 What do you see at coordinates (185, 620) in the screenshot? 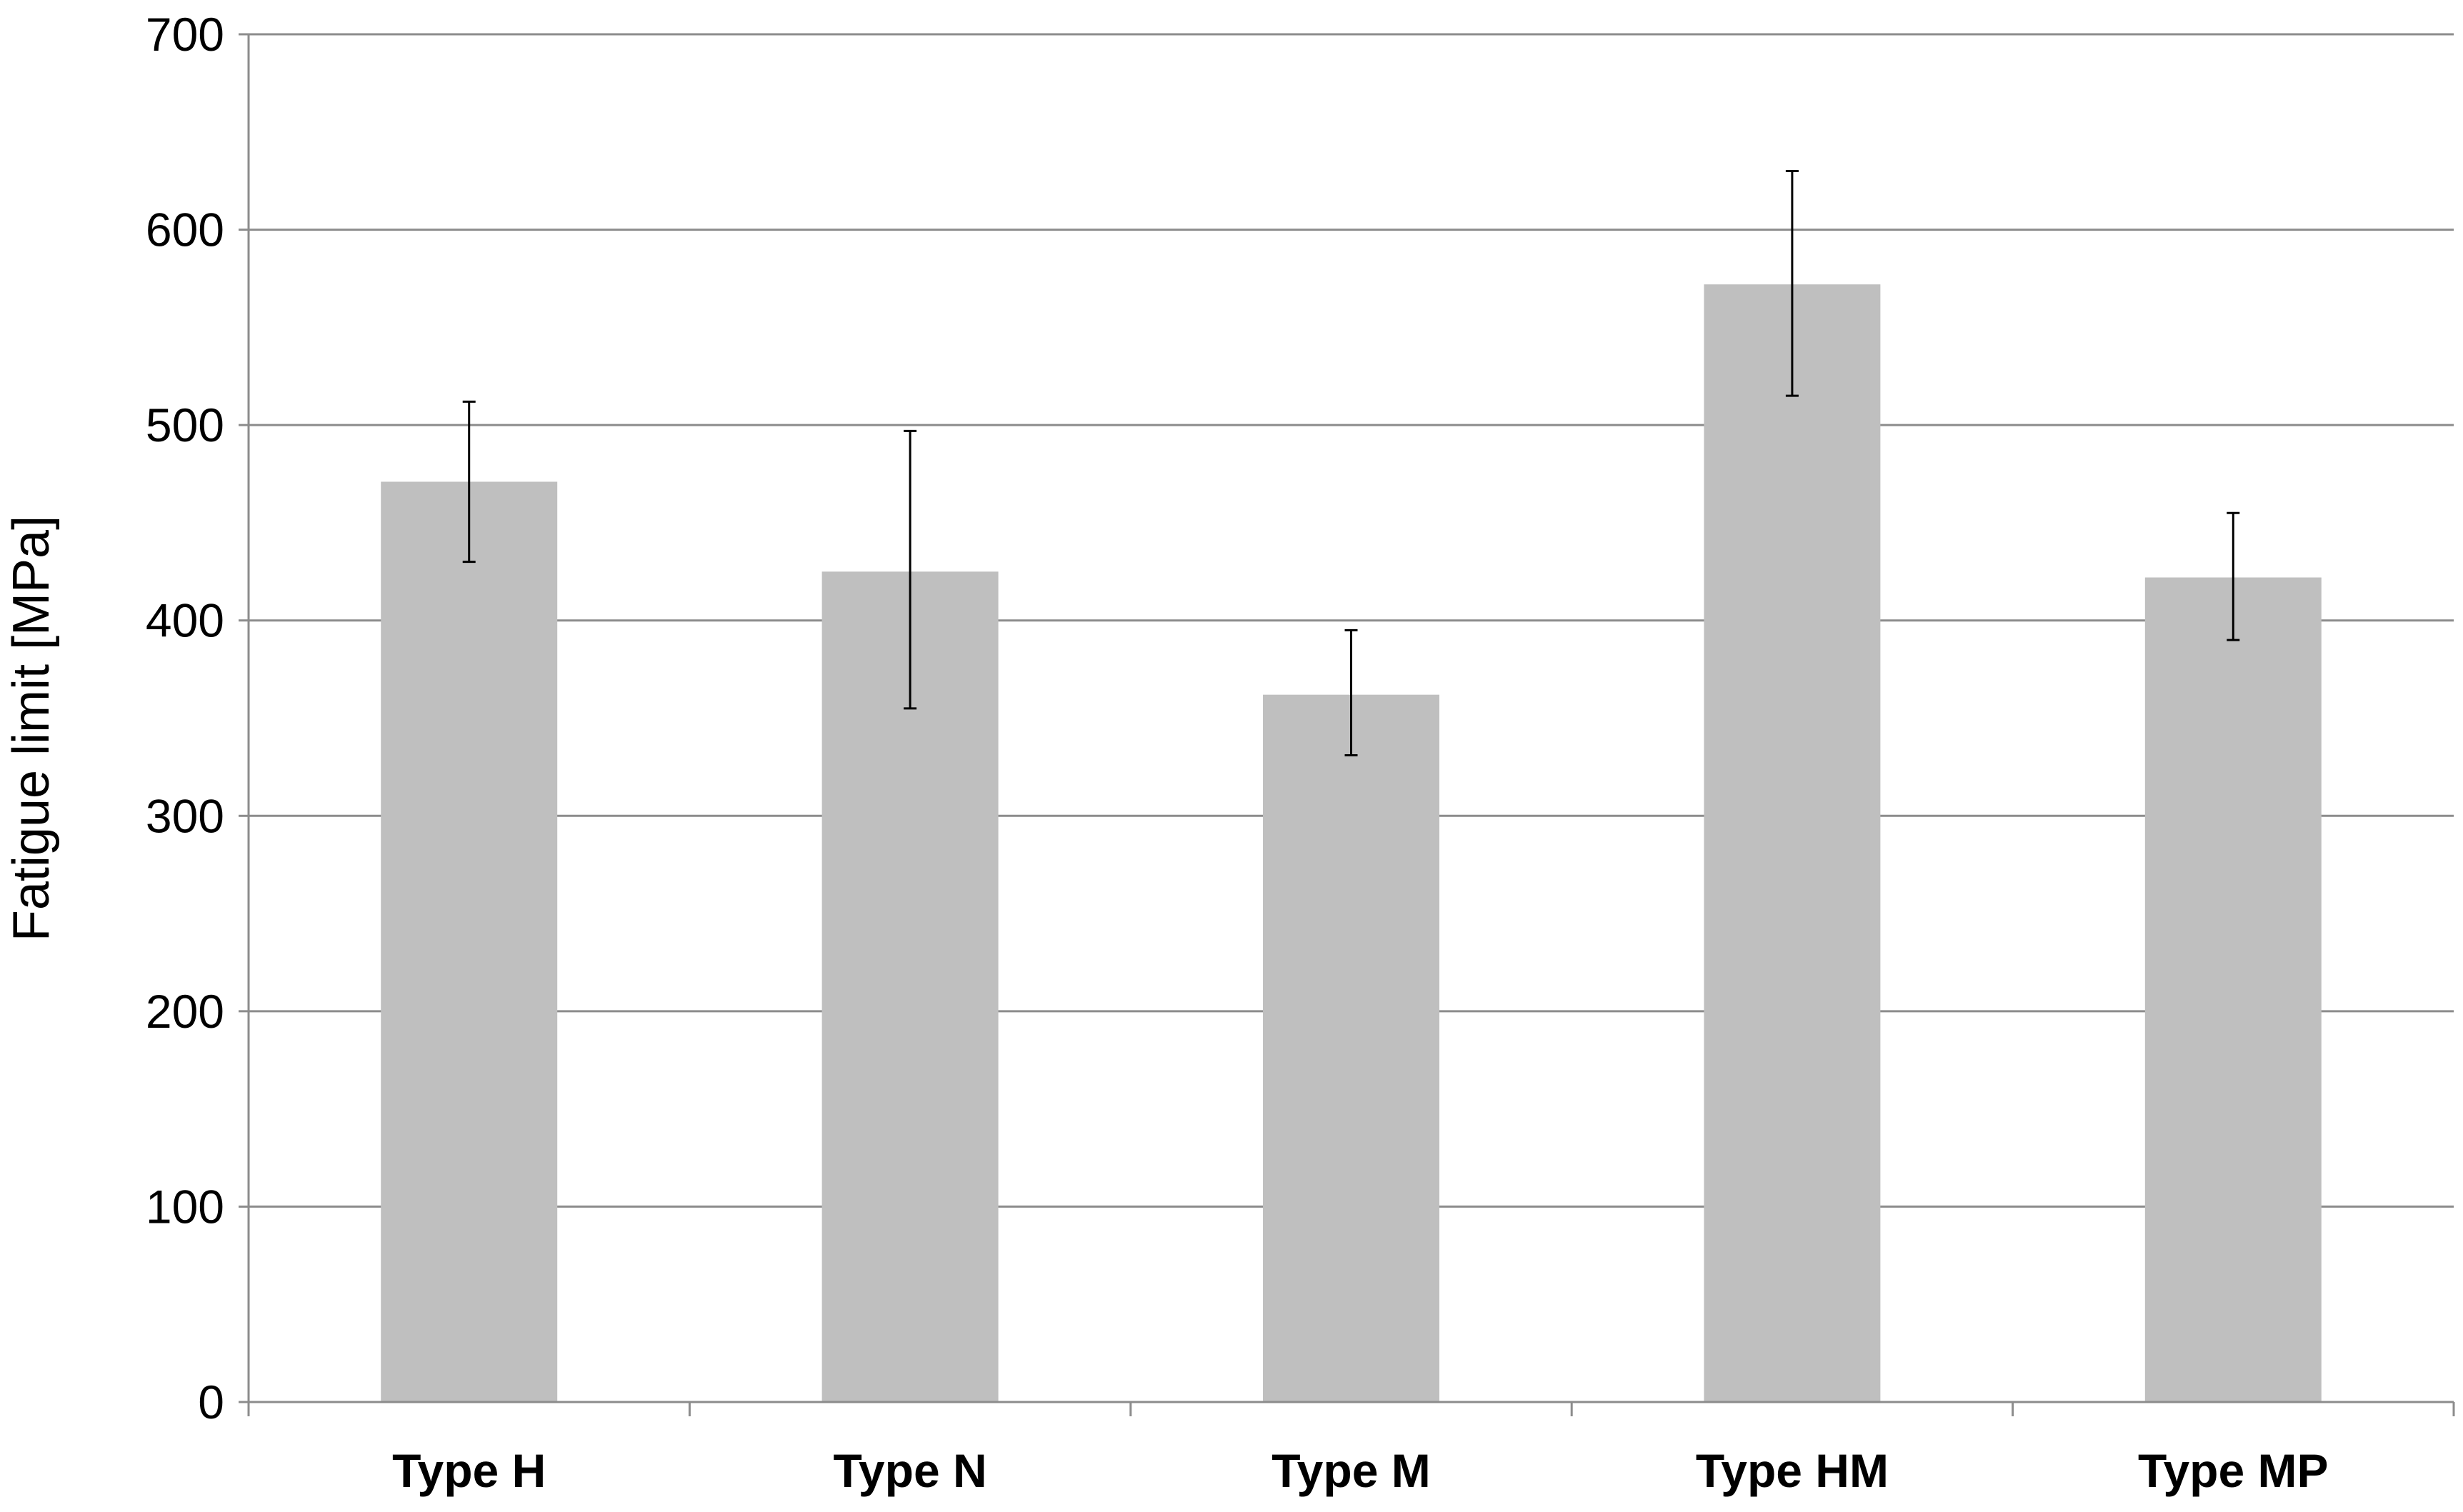
I see `y-tick-label: 400` at bounding box center [185, 620].